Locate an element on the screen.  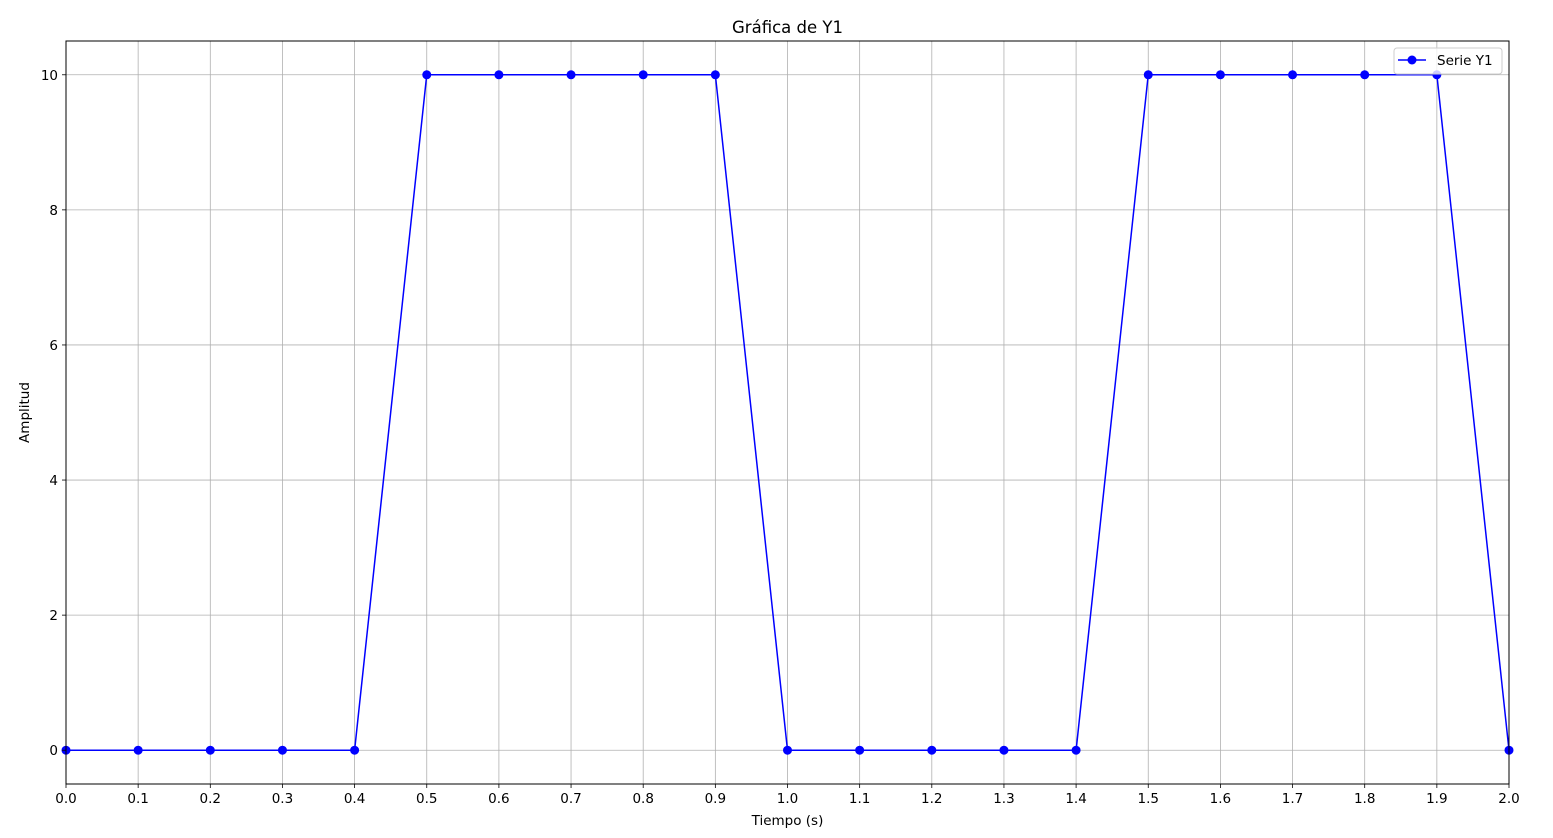
legend: Serie Y1 is located at coordinates (1448, 61).